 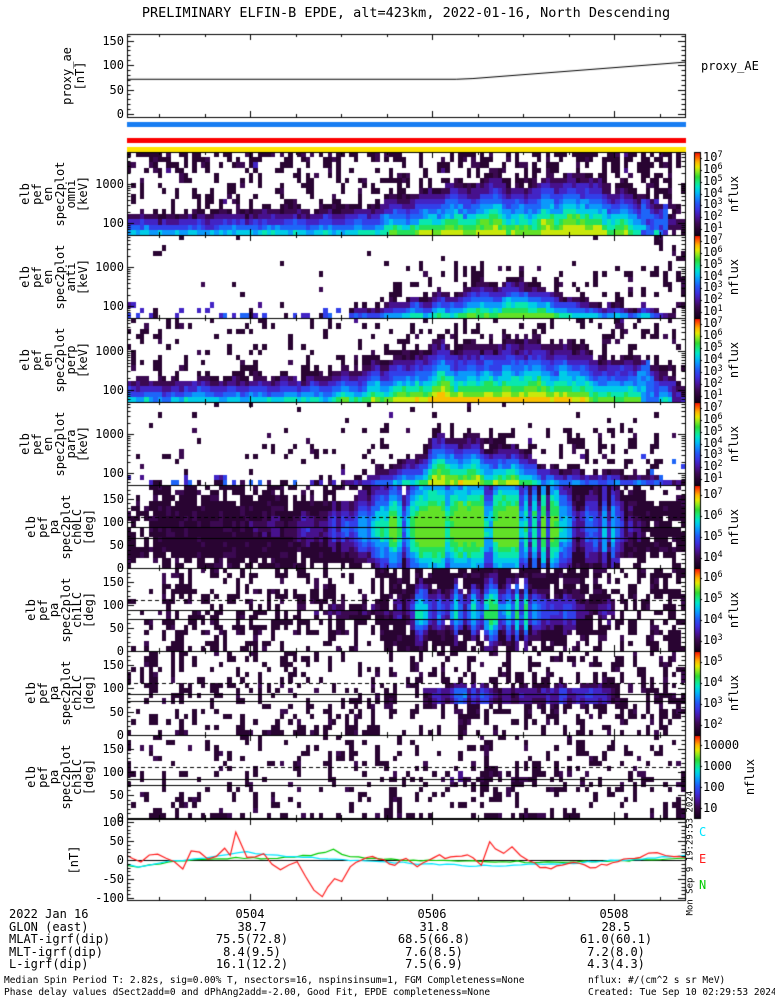 What do you see at coordinates (434, 963) in the screenshot?
I see `info-row-3-value-1: 7.5(6.9)` at bounding box center [434, 963].